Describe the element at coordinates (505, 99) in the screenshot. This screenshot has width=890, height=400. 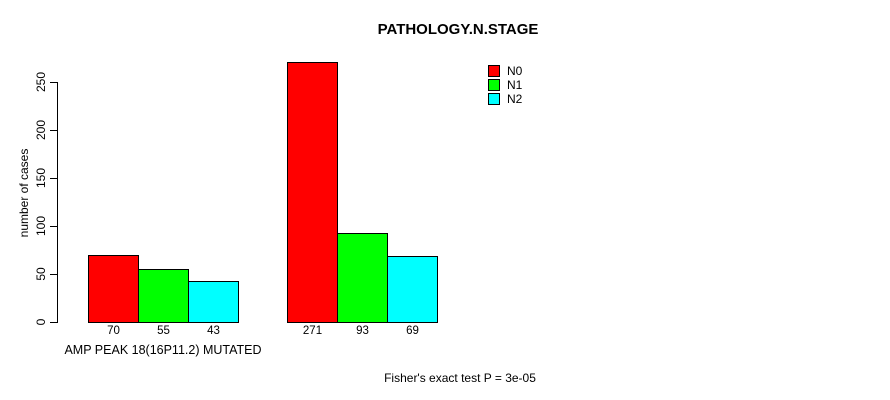
I see `legend-item-n2: N2` at that location.